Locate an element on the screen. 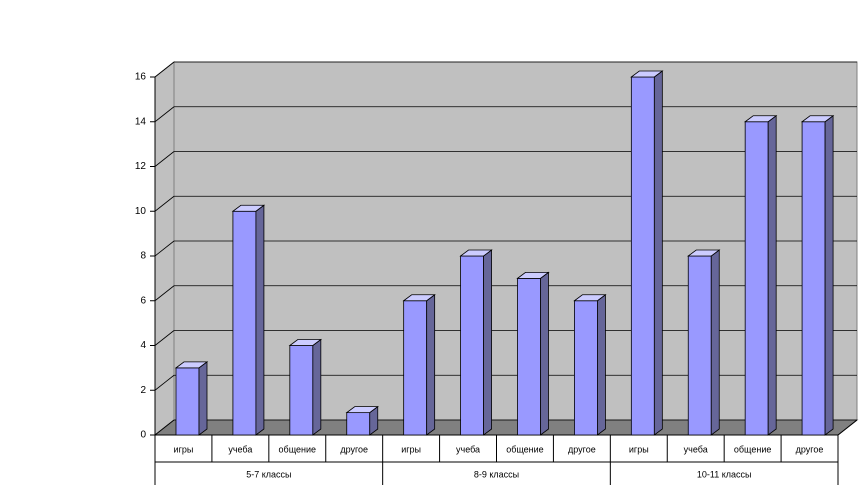  floor-edge is located at coordinates (847, 427).